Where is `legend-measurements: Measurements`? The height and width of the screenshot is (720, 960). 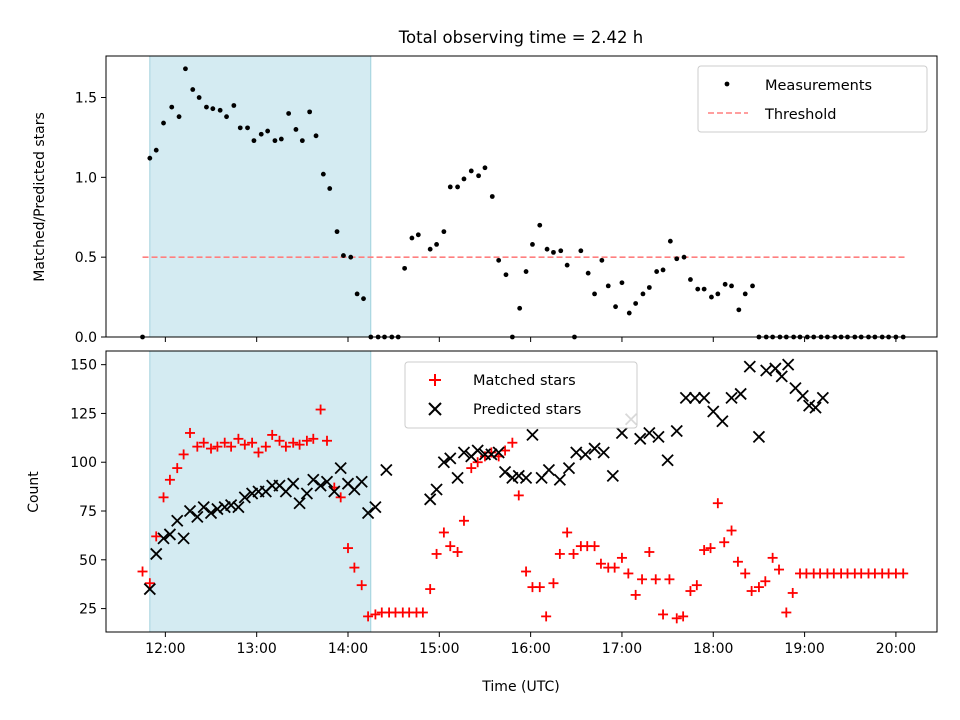
legend-measurements: Measurements is located at coordinates (818, 86).